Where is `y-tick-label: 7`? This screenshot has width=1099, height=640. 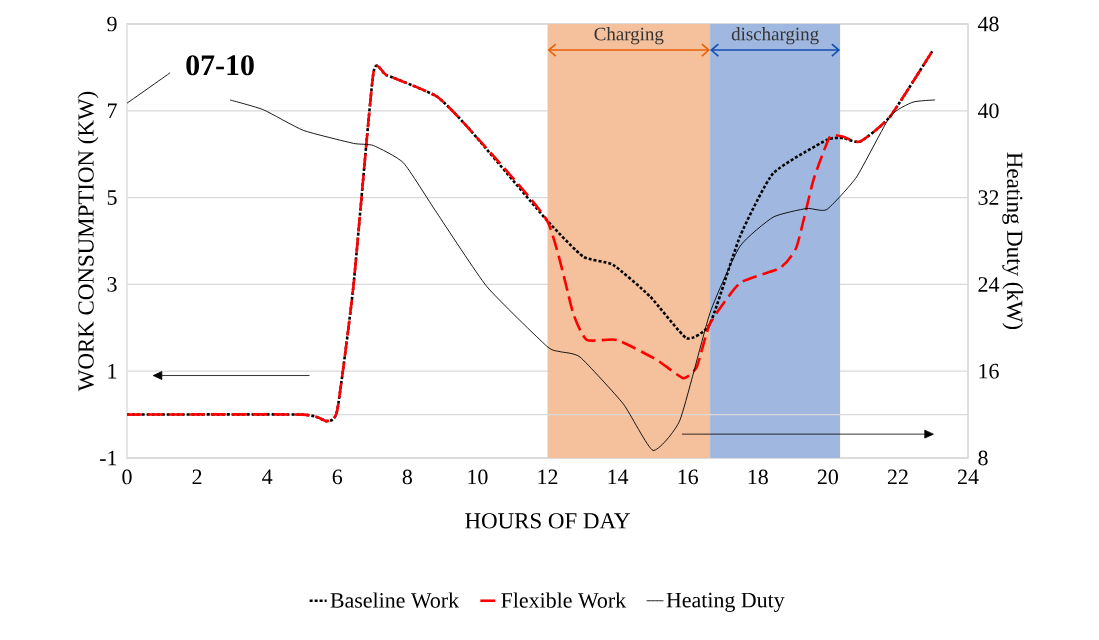
y-tick-label: 7 is located at coordinates (112, 110).